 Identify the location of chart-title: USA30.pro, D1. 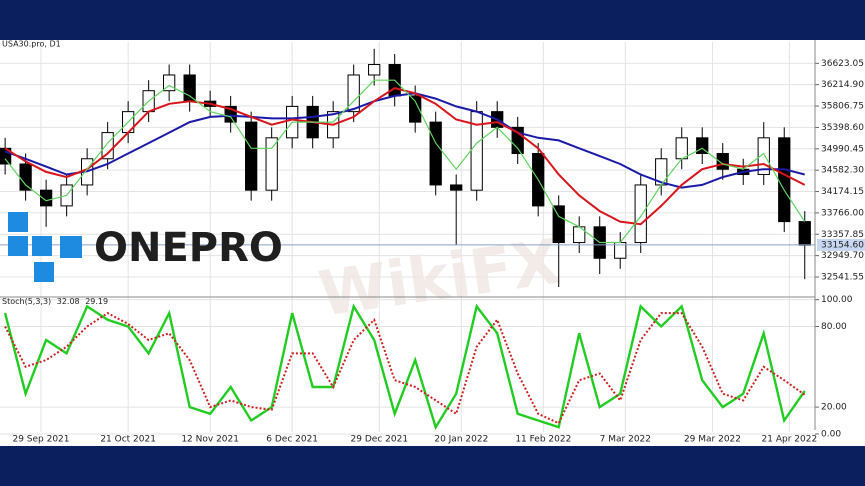
(31, 44).